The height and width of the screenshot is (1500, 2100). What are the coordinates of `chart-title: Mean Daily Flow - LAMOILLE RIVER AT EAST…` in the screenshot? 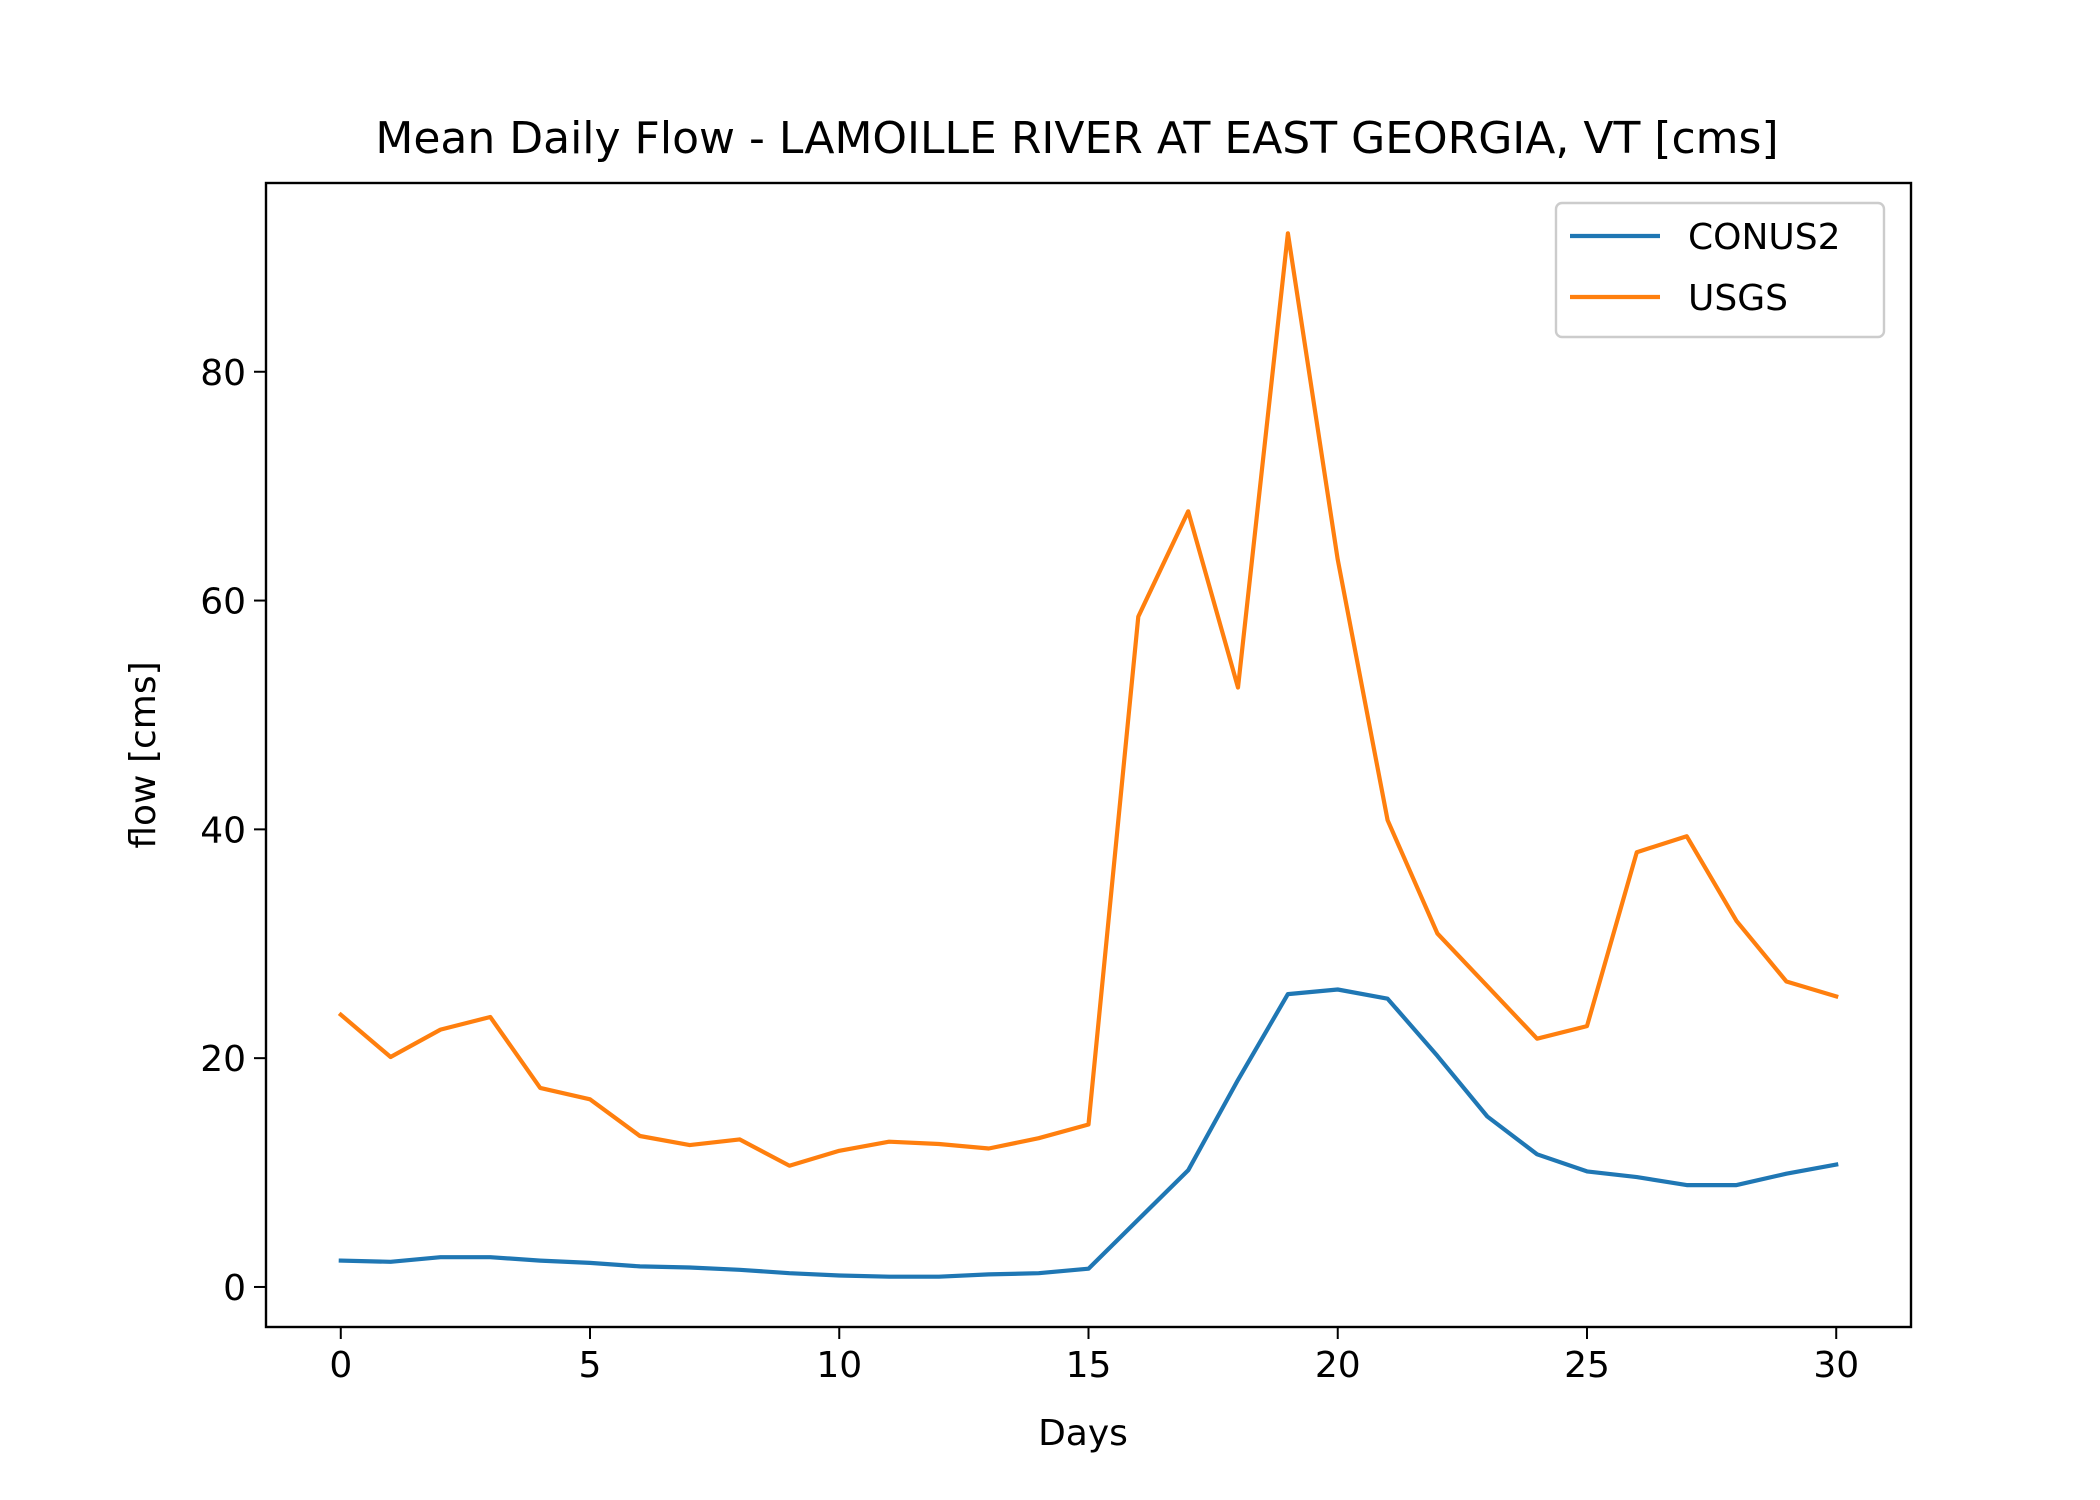 It's located at (1076, 138).